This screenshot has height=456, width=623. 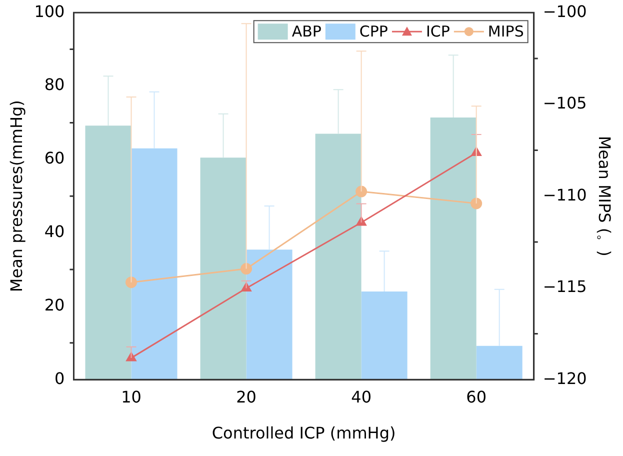 What do you see at coordinates (54, 84) in the screenshot?
I see `y-tick-label: 80` at bounding box center [54, 84].